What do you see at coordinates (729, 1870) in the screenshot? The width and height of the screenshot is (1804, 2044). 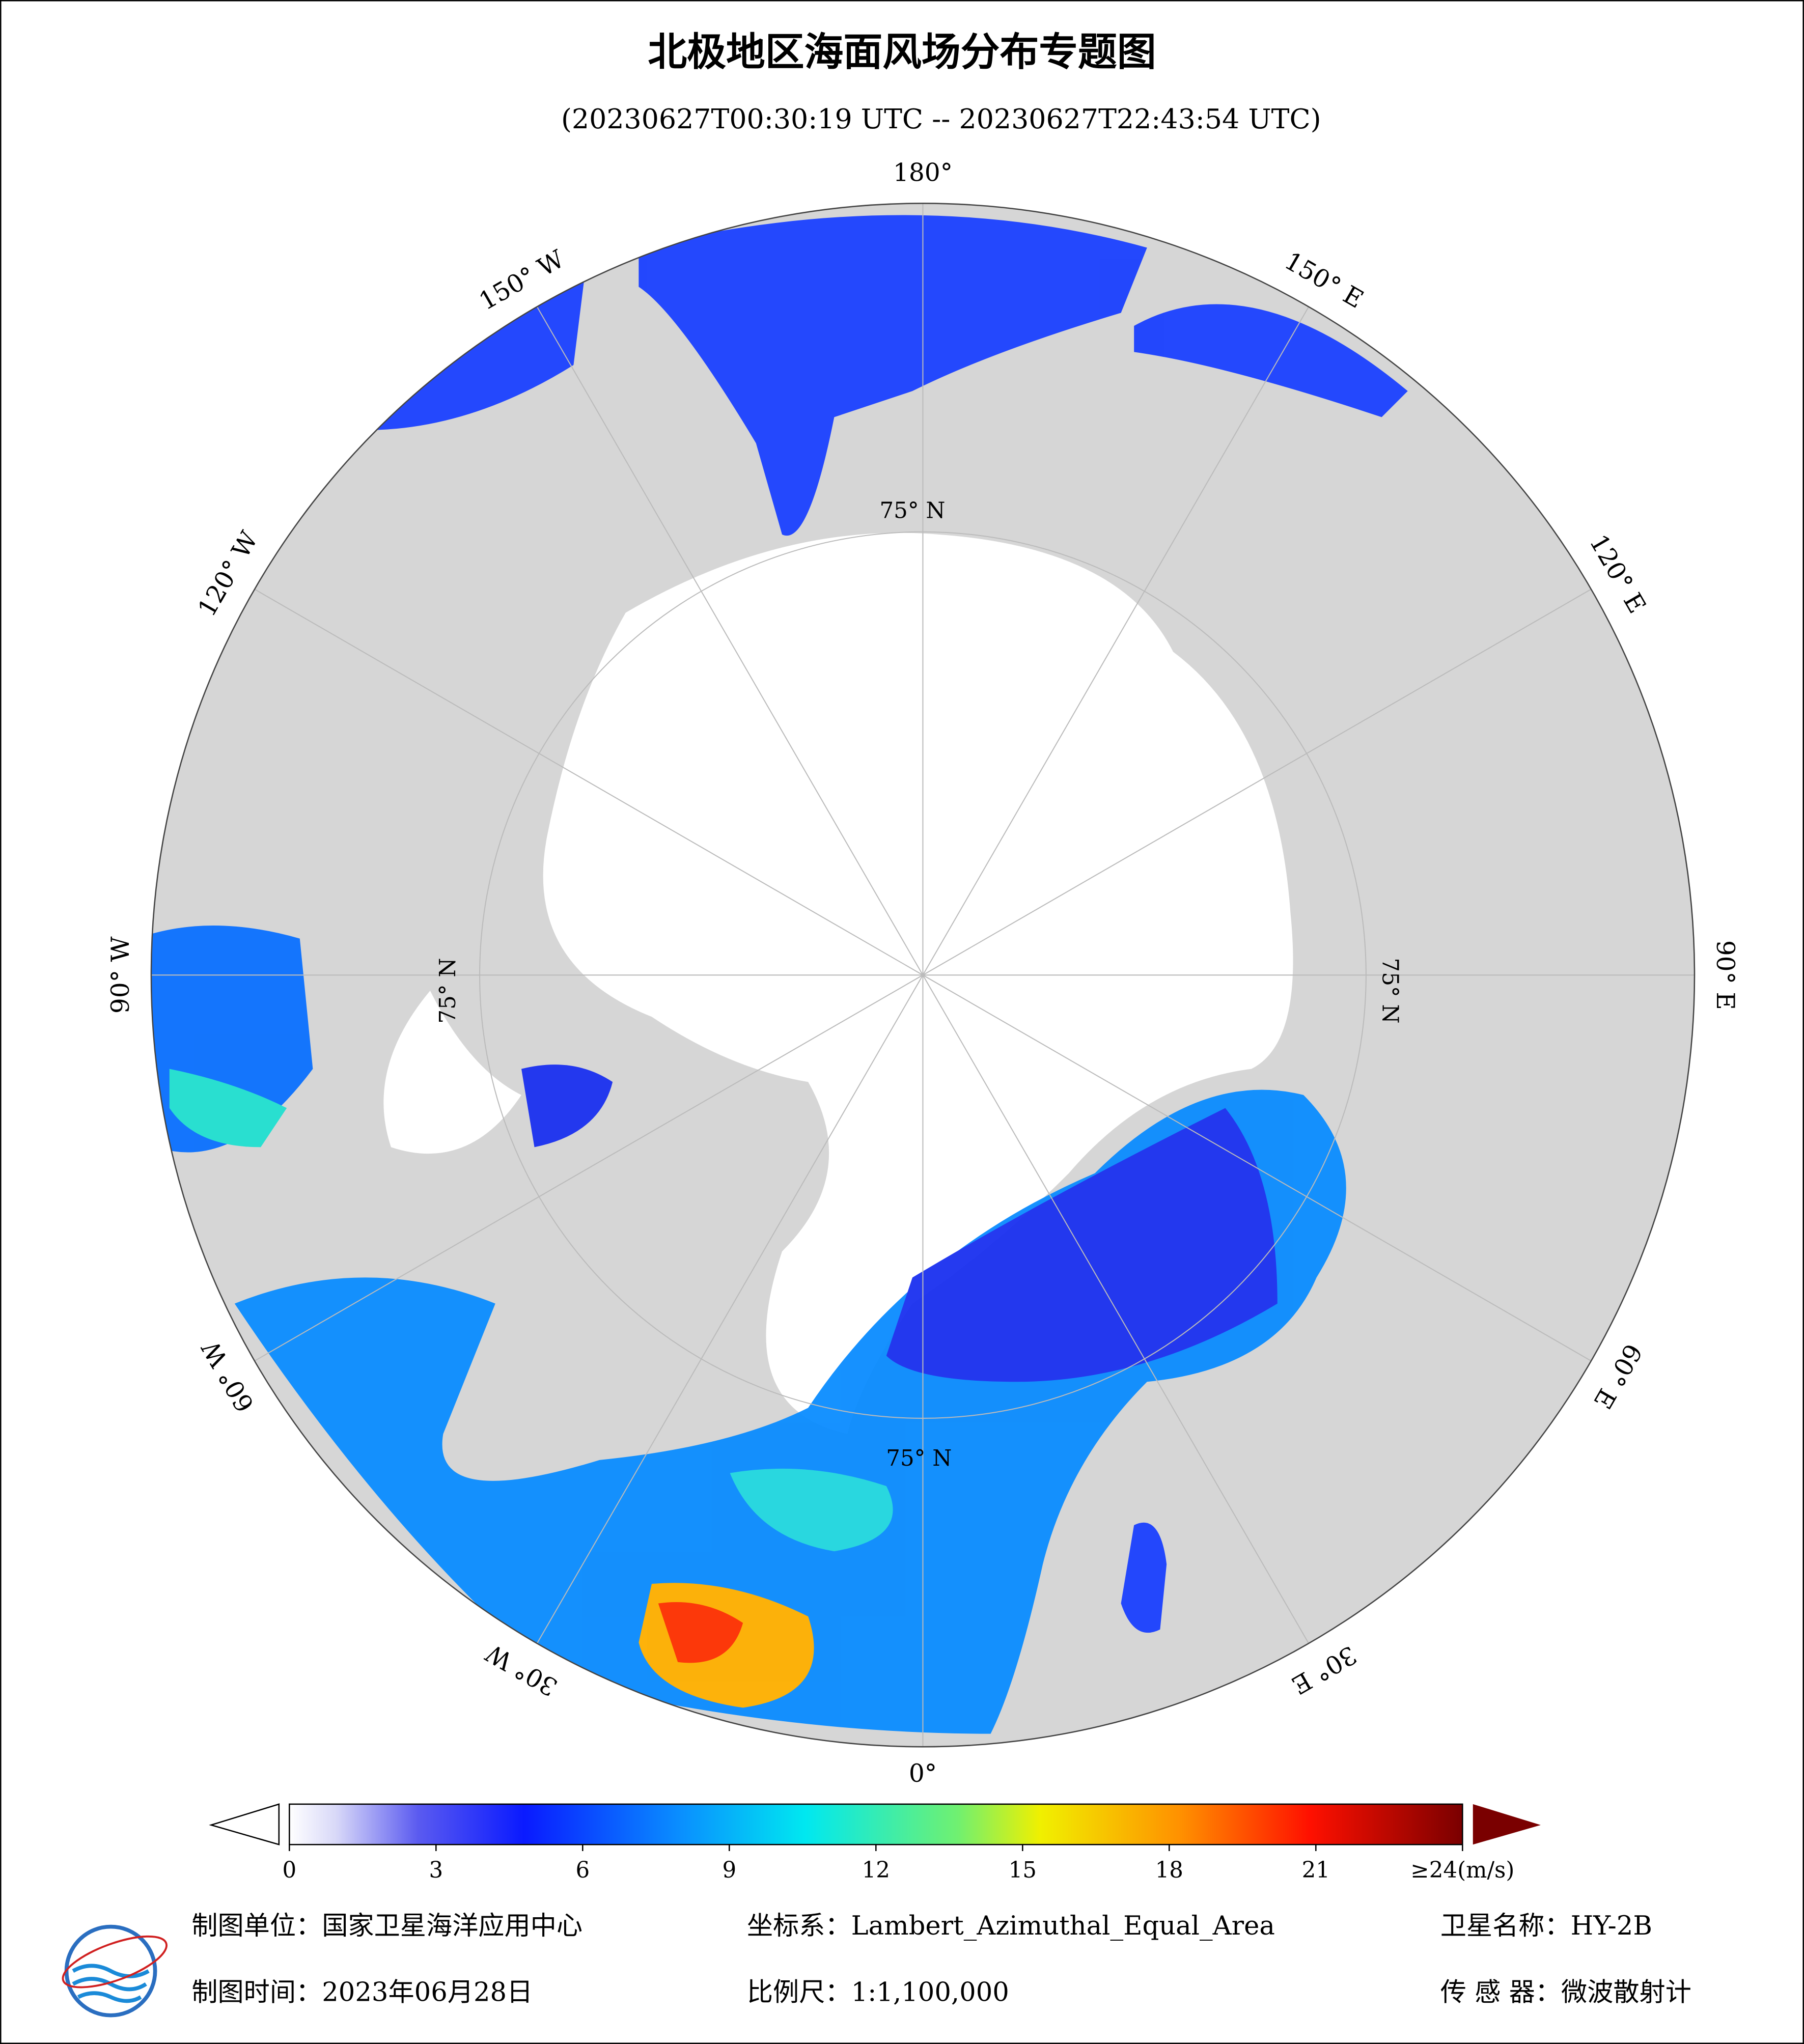 I see `colorbar-tick-label: 9` at bounding box center [729, 1870].